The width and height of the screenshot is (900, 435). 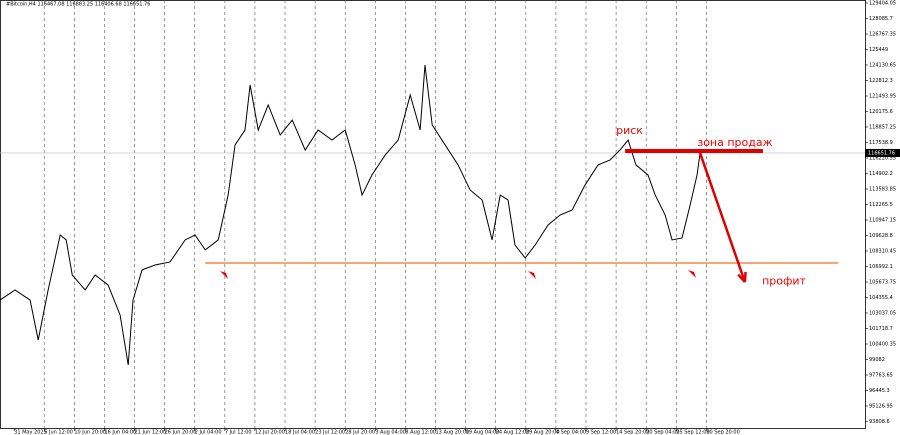 What do you see at coordinates (878, 50) in the screenshot?
I see `y-tick-label: 125449` at bounding box center [878, 50].